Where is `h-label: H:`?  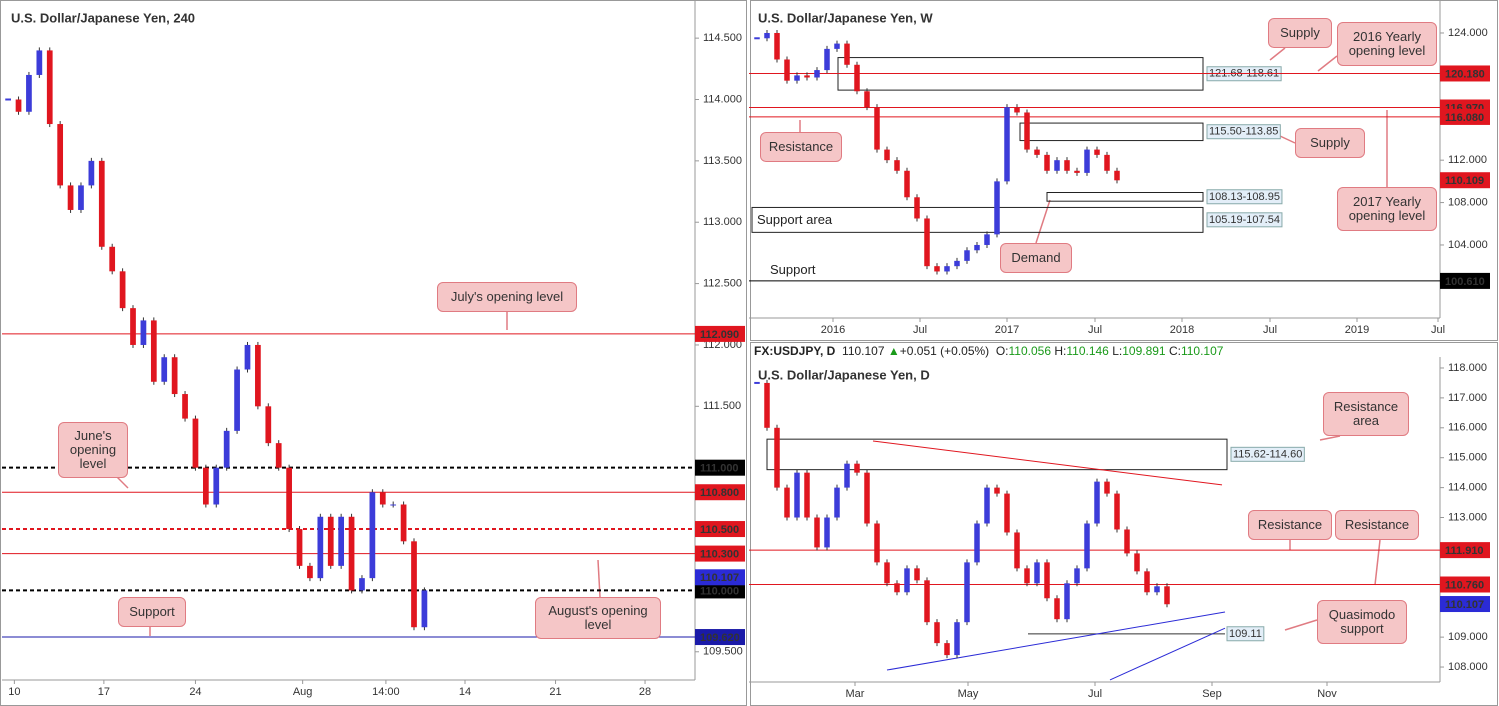 h-label: H: is located at coordinates (1060, 351).